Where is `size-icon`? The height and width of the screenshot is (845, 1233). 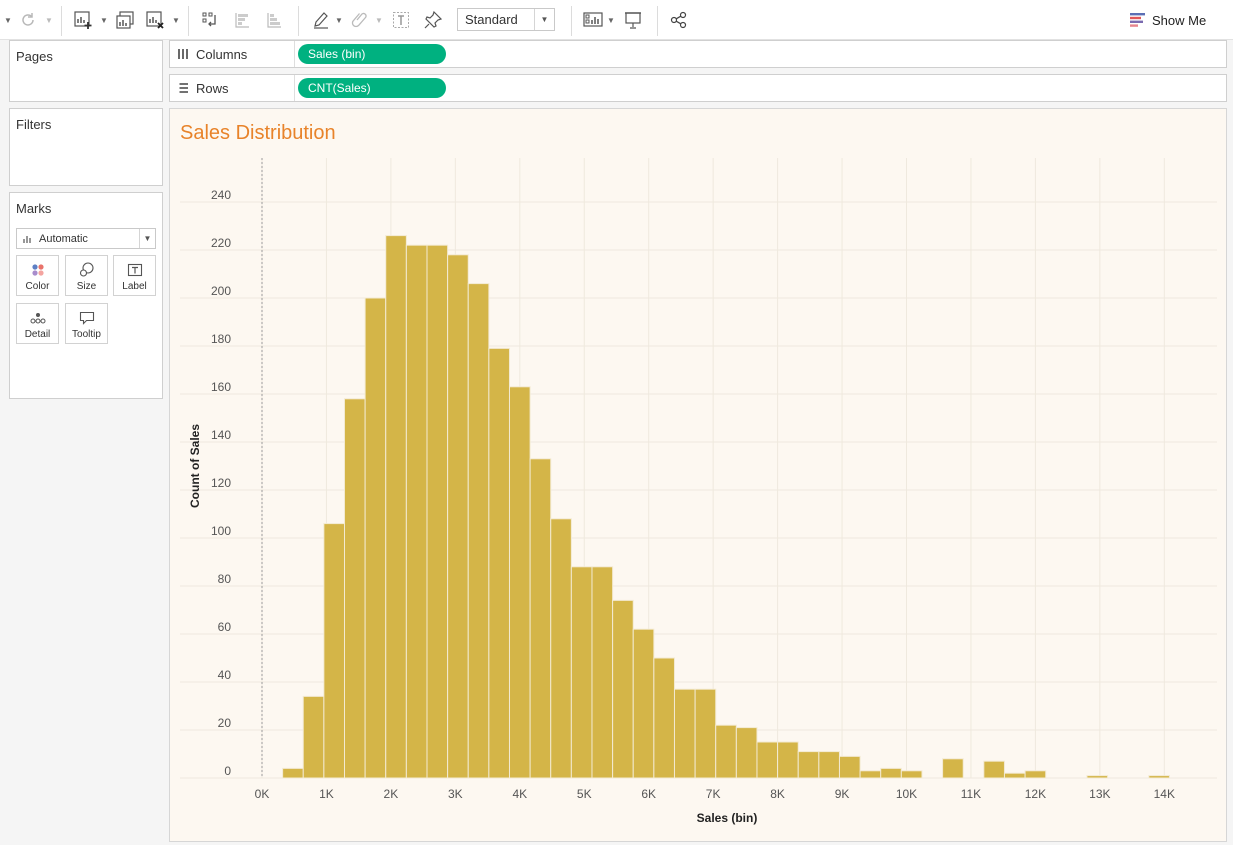
size-icon is located at coordinates (86, 270).